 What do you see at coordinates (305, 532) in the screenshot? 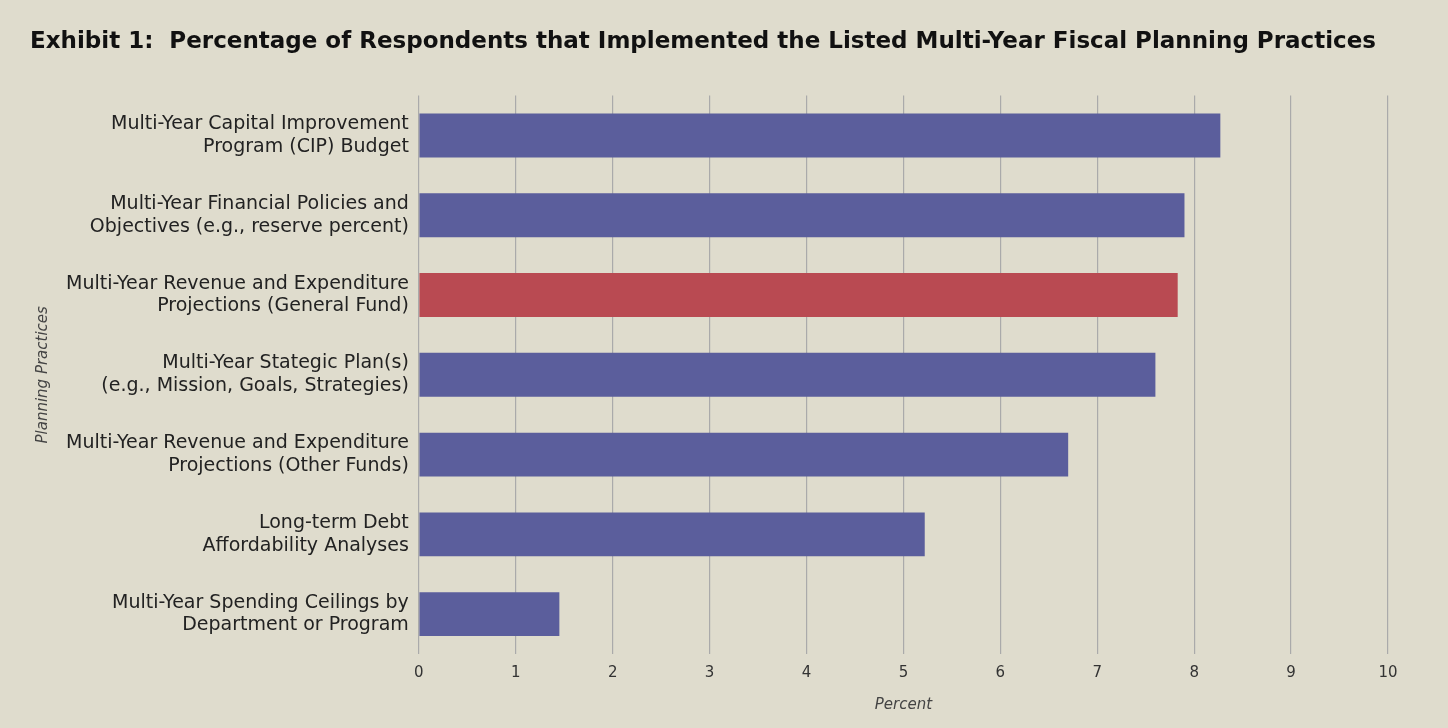
I see `y-tick-label: Long-term Debt Affordability Analyses` at bounding box center [305, 532].